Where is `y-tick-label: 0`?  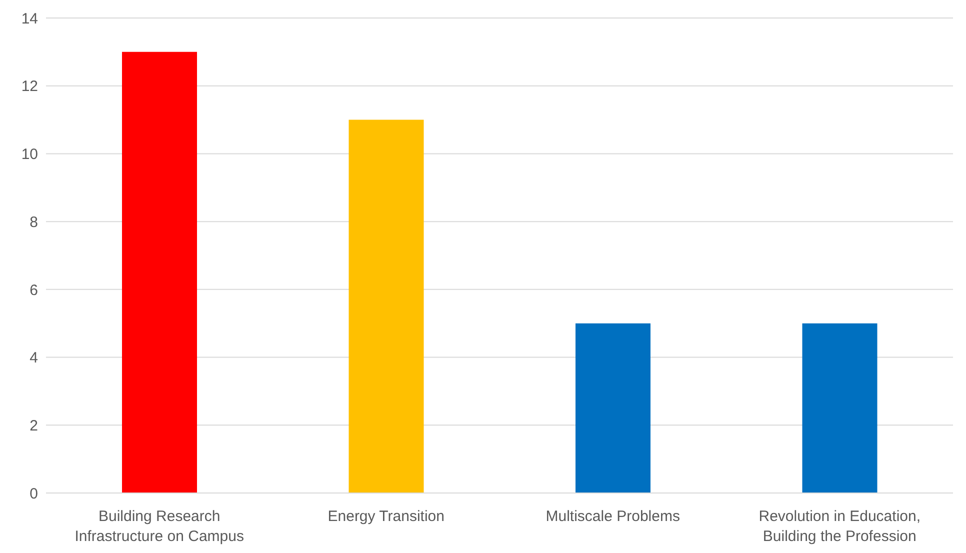 y-tick-label: 0 is located at coordinates (34, 493).